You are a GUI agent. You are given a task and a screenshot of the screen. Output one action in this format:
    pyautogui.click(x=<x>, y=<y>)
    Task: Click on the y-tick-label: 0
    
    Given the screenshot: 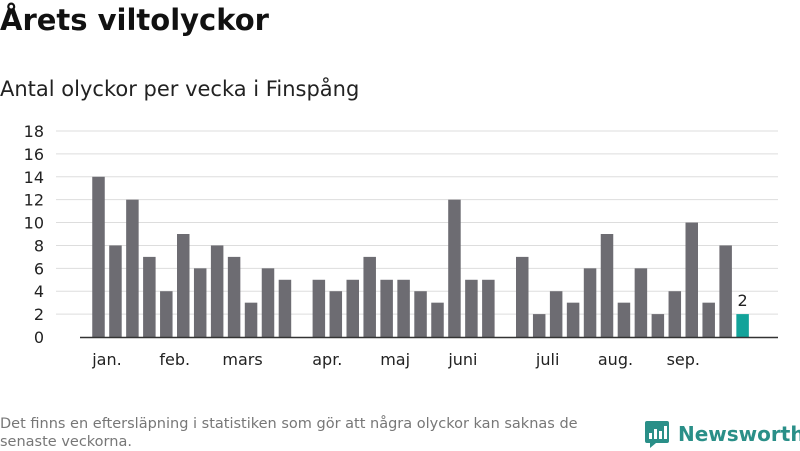 What is the action you would take?
    pyautogui.click(x=39, y=337)
    